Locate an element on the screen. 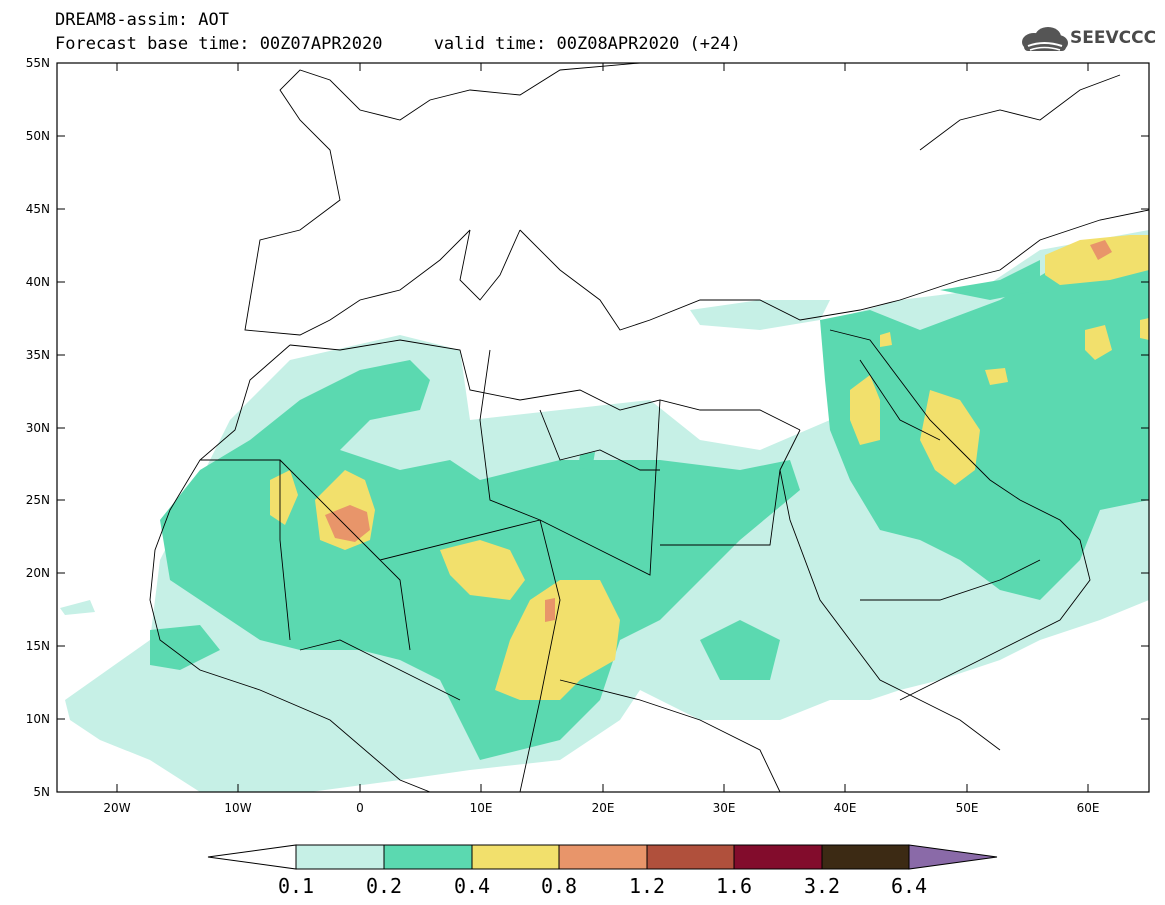  map-title: DREAM8-assim: AOT is located at coordinates (142, 20).